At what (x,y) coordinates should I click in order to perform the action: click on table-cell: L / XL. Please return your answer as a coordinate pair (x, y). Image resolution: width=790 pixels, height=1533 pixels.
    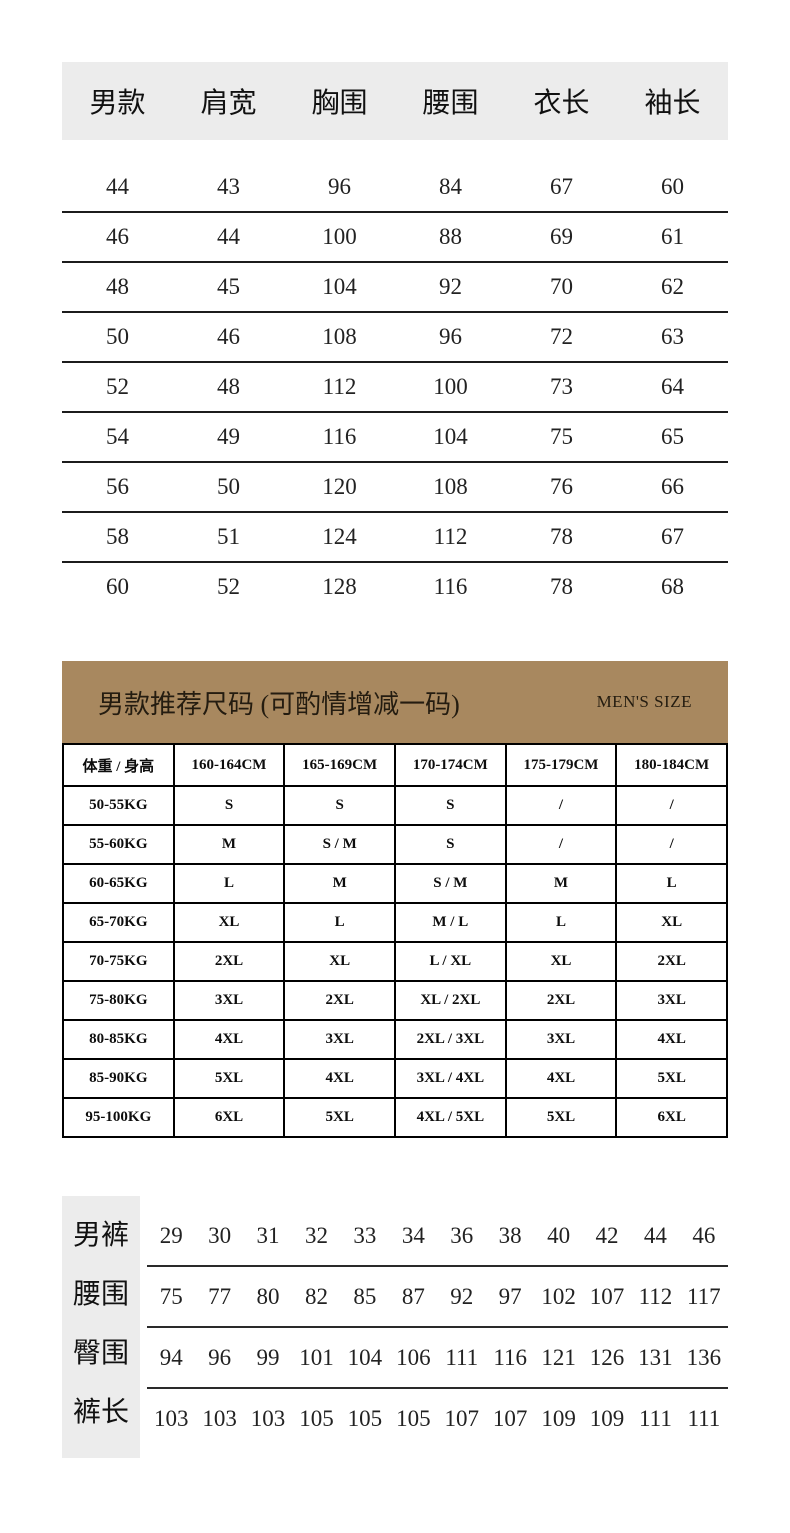
    Looking at the image, I should click on (451, 962).